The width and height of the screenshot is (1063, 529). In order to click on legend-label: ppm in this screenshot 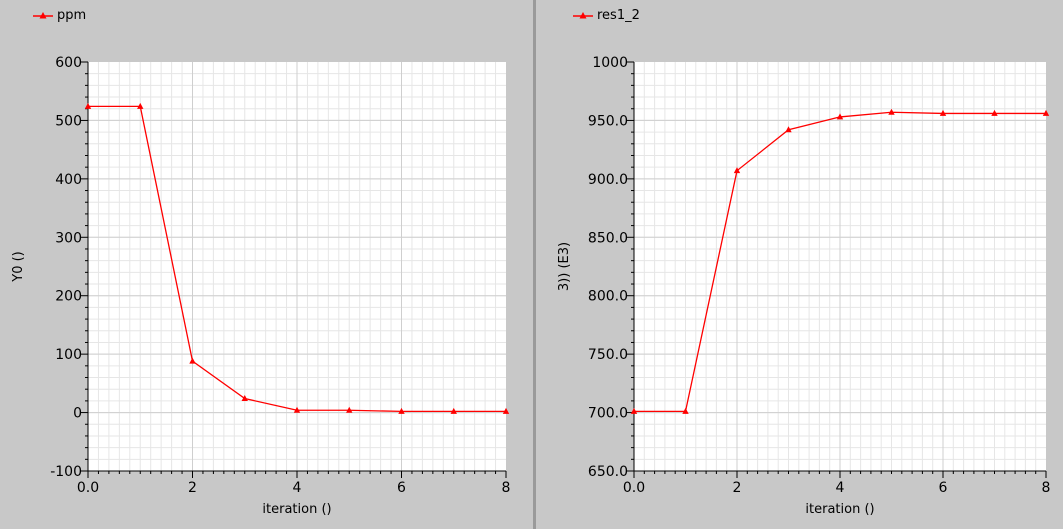, I will do `click(72, 15)`.